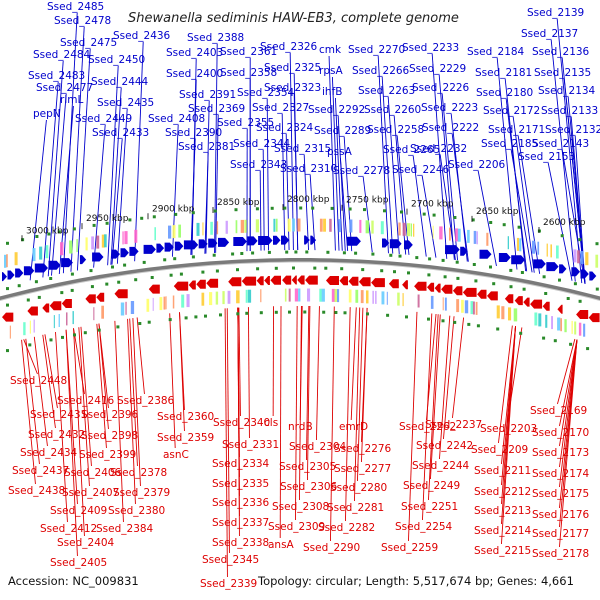 The width and height of the screenshot is (600, 600). I want to click on reverse-gene-label: Ssed_2334, so click(241, 464).